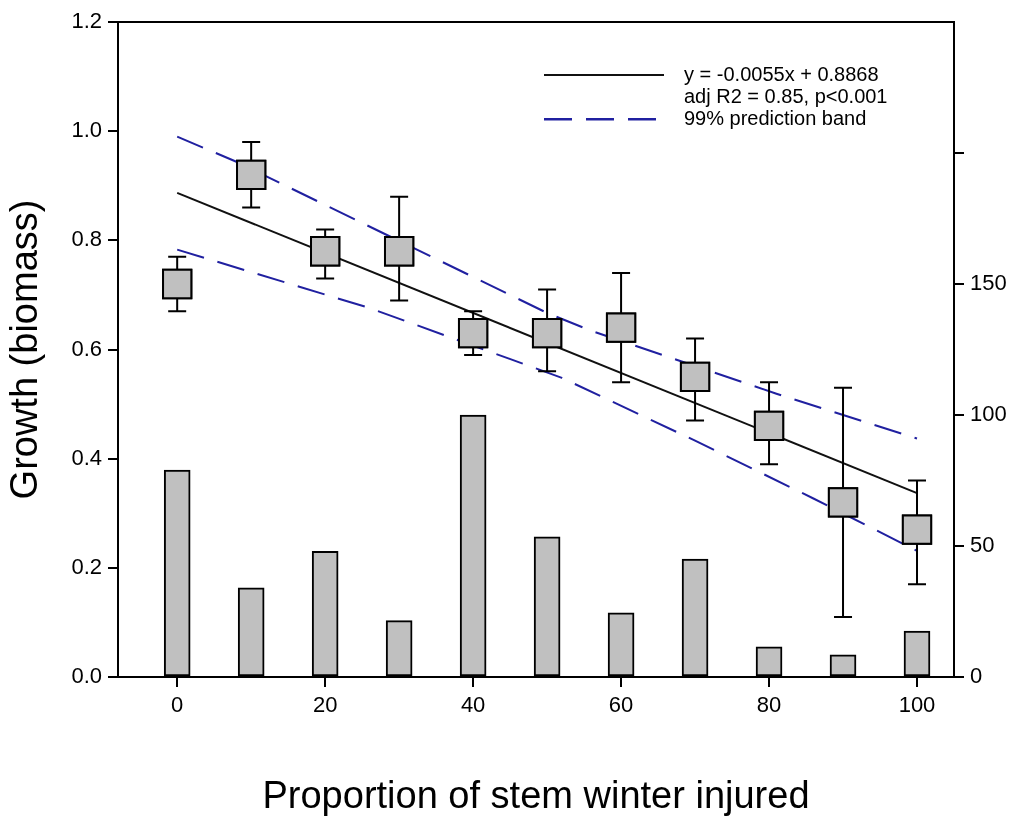  I want to click on y2-tick-label: 100, so click(988, 414).